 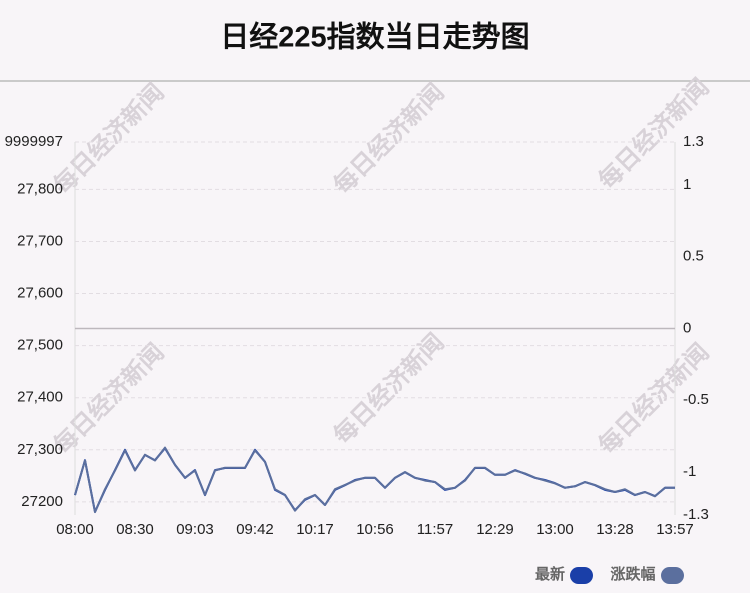 I want to click on x-tick-label: 08:30, so click(x=135, y=529).